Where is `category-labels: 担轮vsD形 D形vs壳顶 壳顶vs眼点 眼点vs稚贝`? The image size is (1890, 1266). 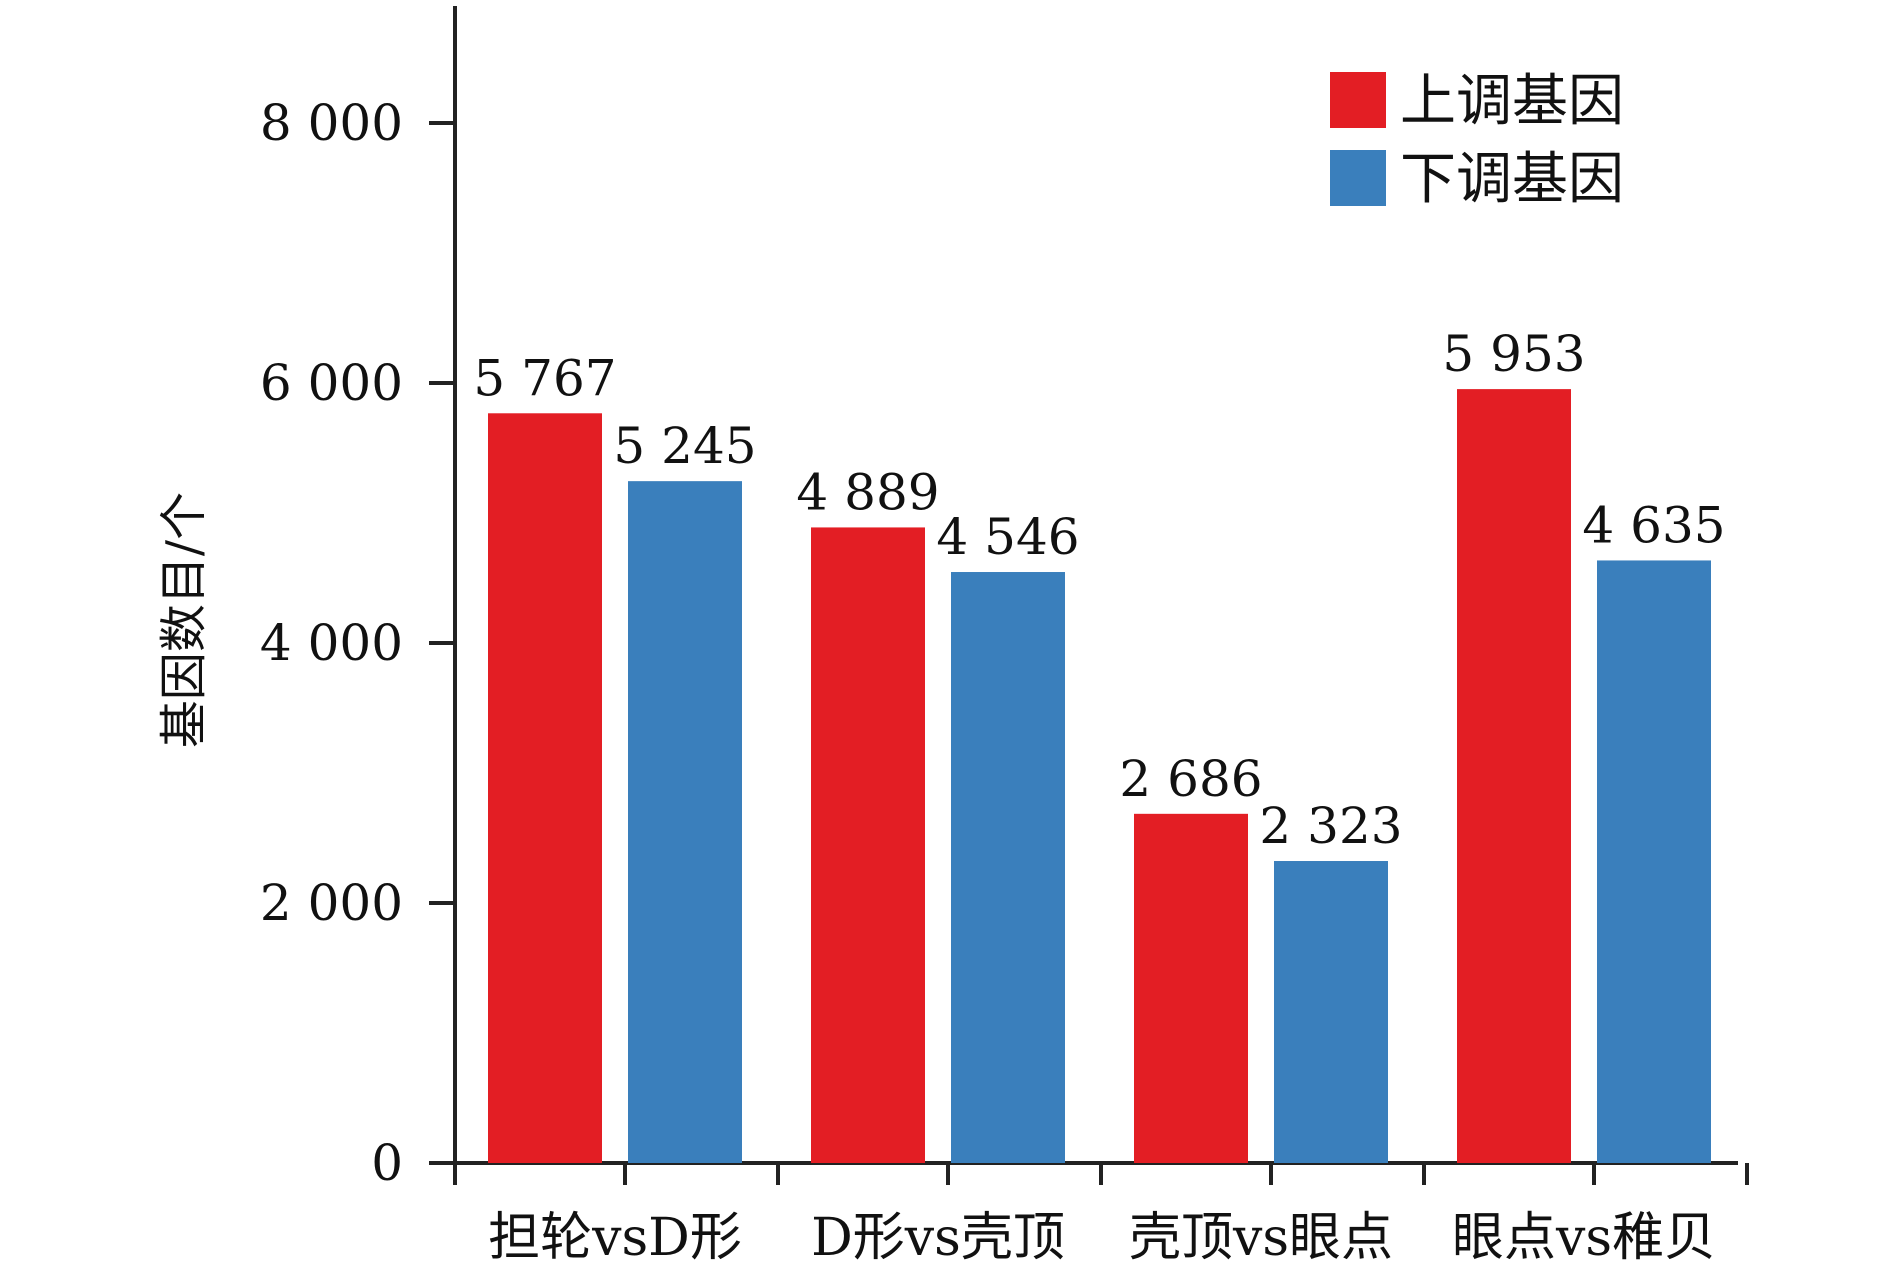
category-labels: 担轮vsD形 D形vs壳顶 壳顶vs眼点 眼点vs稚贝 is located at coordinates (1102, 1237).